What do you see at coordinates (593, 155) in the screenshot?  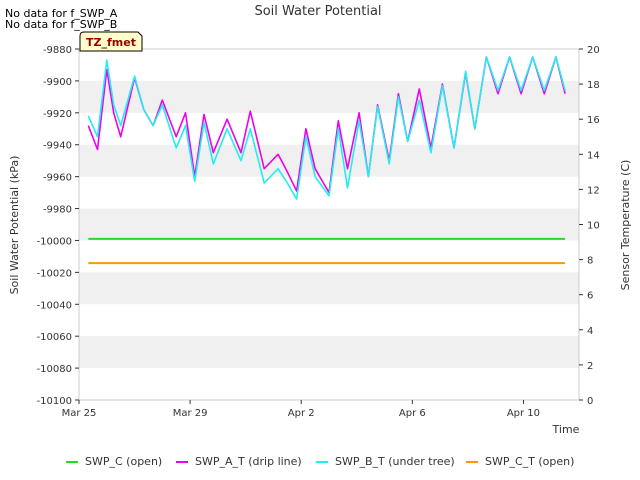 I see `y2-tick-label: 14` at bounding box center [593, 155].